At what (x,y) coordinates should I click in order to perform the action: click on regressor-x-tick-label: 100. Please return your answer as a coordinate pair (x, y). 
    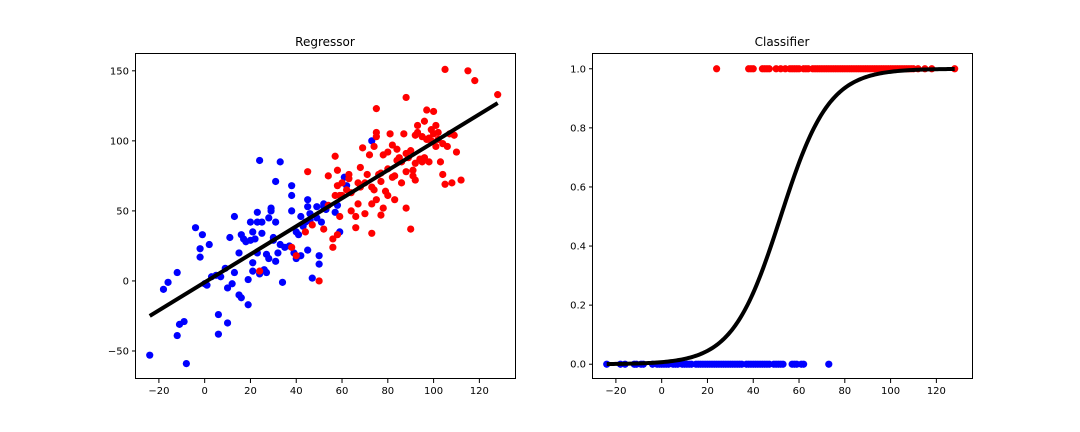
    Looking at the image, I should click on (433, 391).